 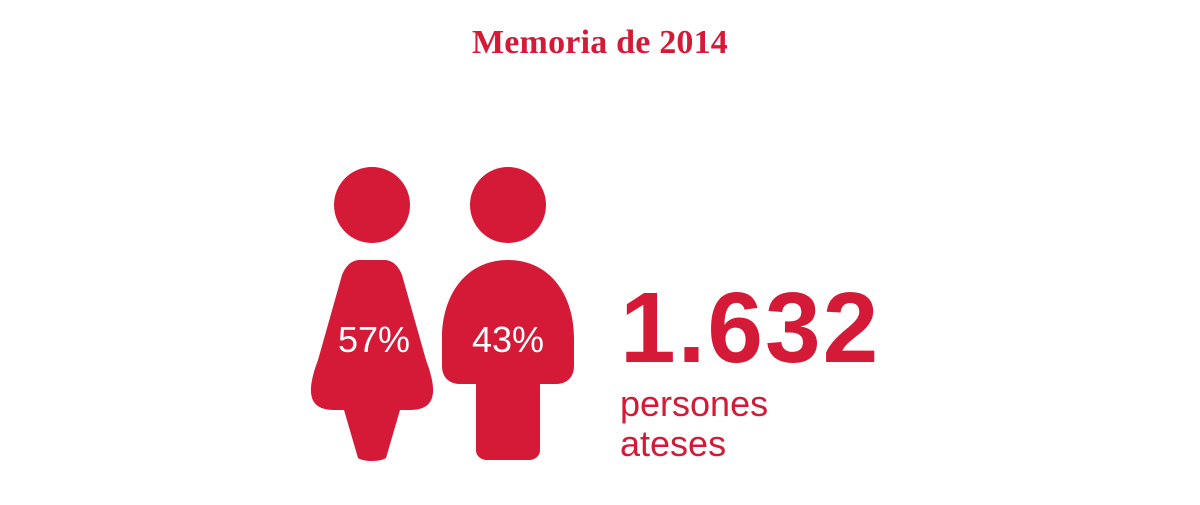 What do you see at coordinates (508, 339) in the screenshot?
I see `men-percentage: 43%` at bounding box center [508, 339].